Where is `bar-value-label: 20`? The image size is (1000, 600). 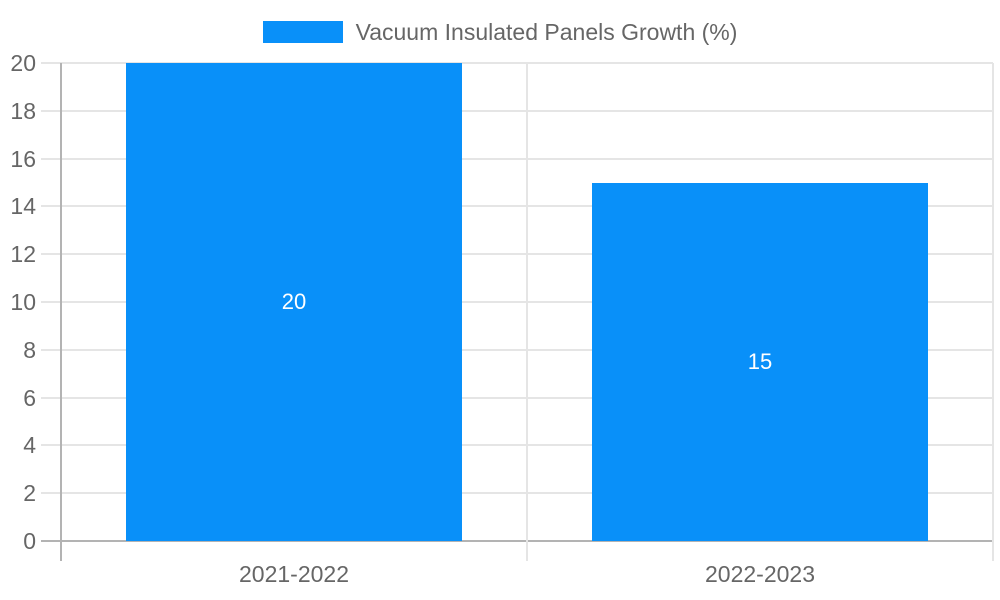
bar-value-label: 20 is located at coordinates (294, 301).